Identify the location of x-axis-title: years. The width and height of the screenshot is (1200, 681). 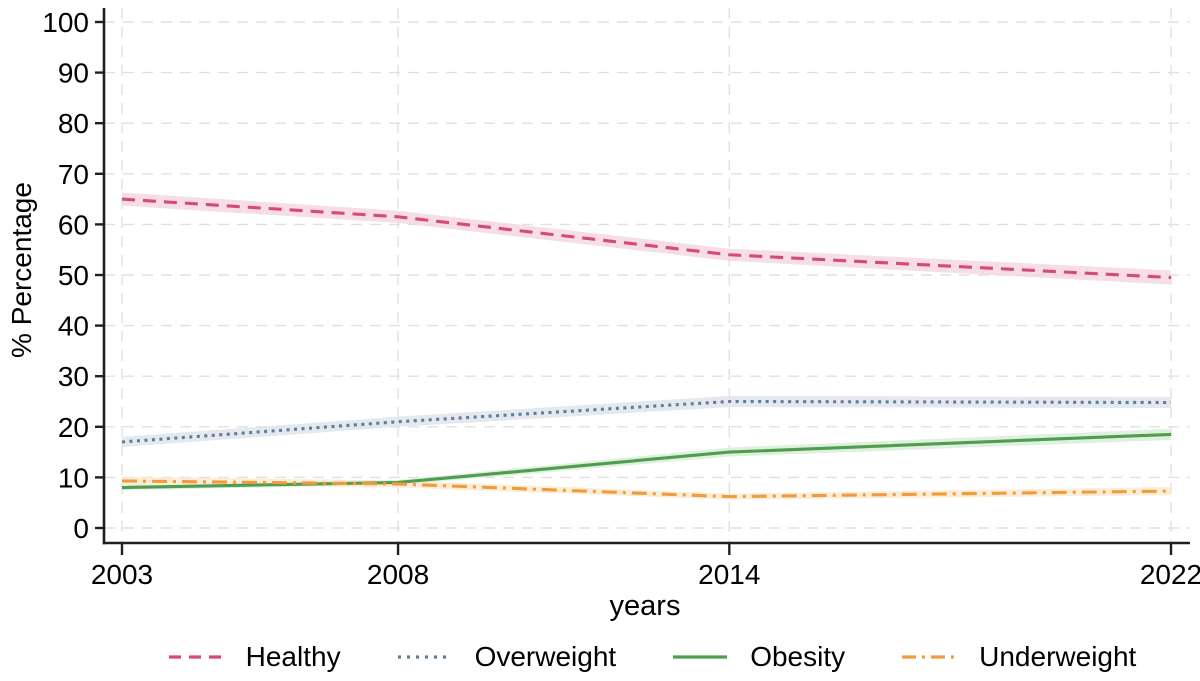
(645, 606).